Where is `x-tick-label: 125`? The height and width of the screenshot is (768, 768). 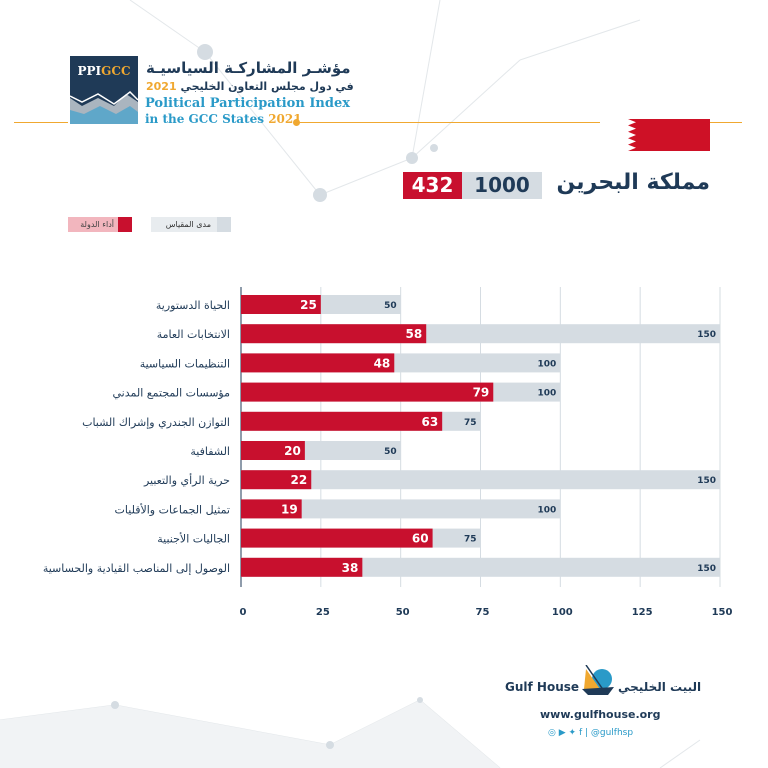 x-tick-label: 125 is located at coordinates (642, 612).